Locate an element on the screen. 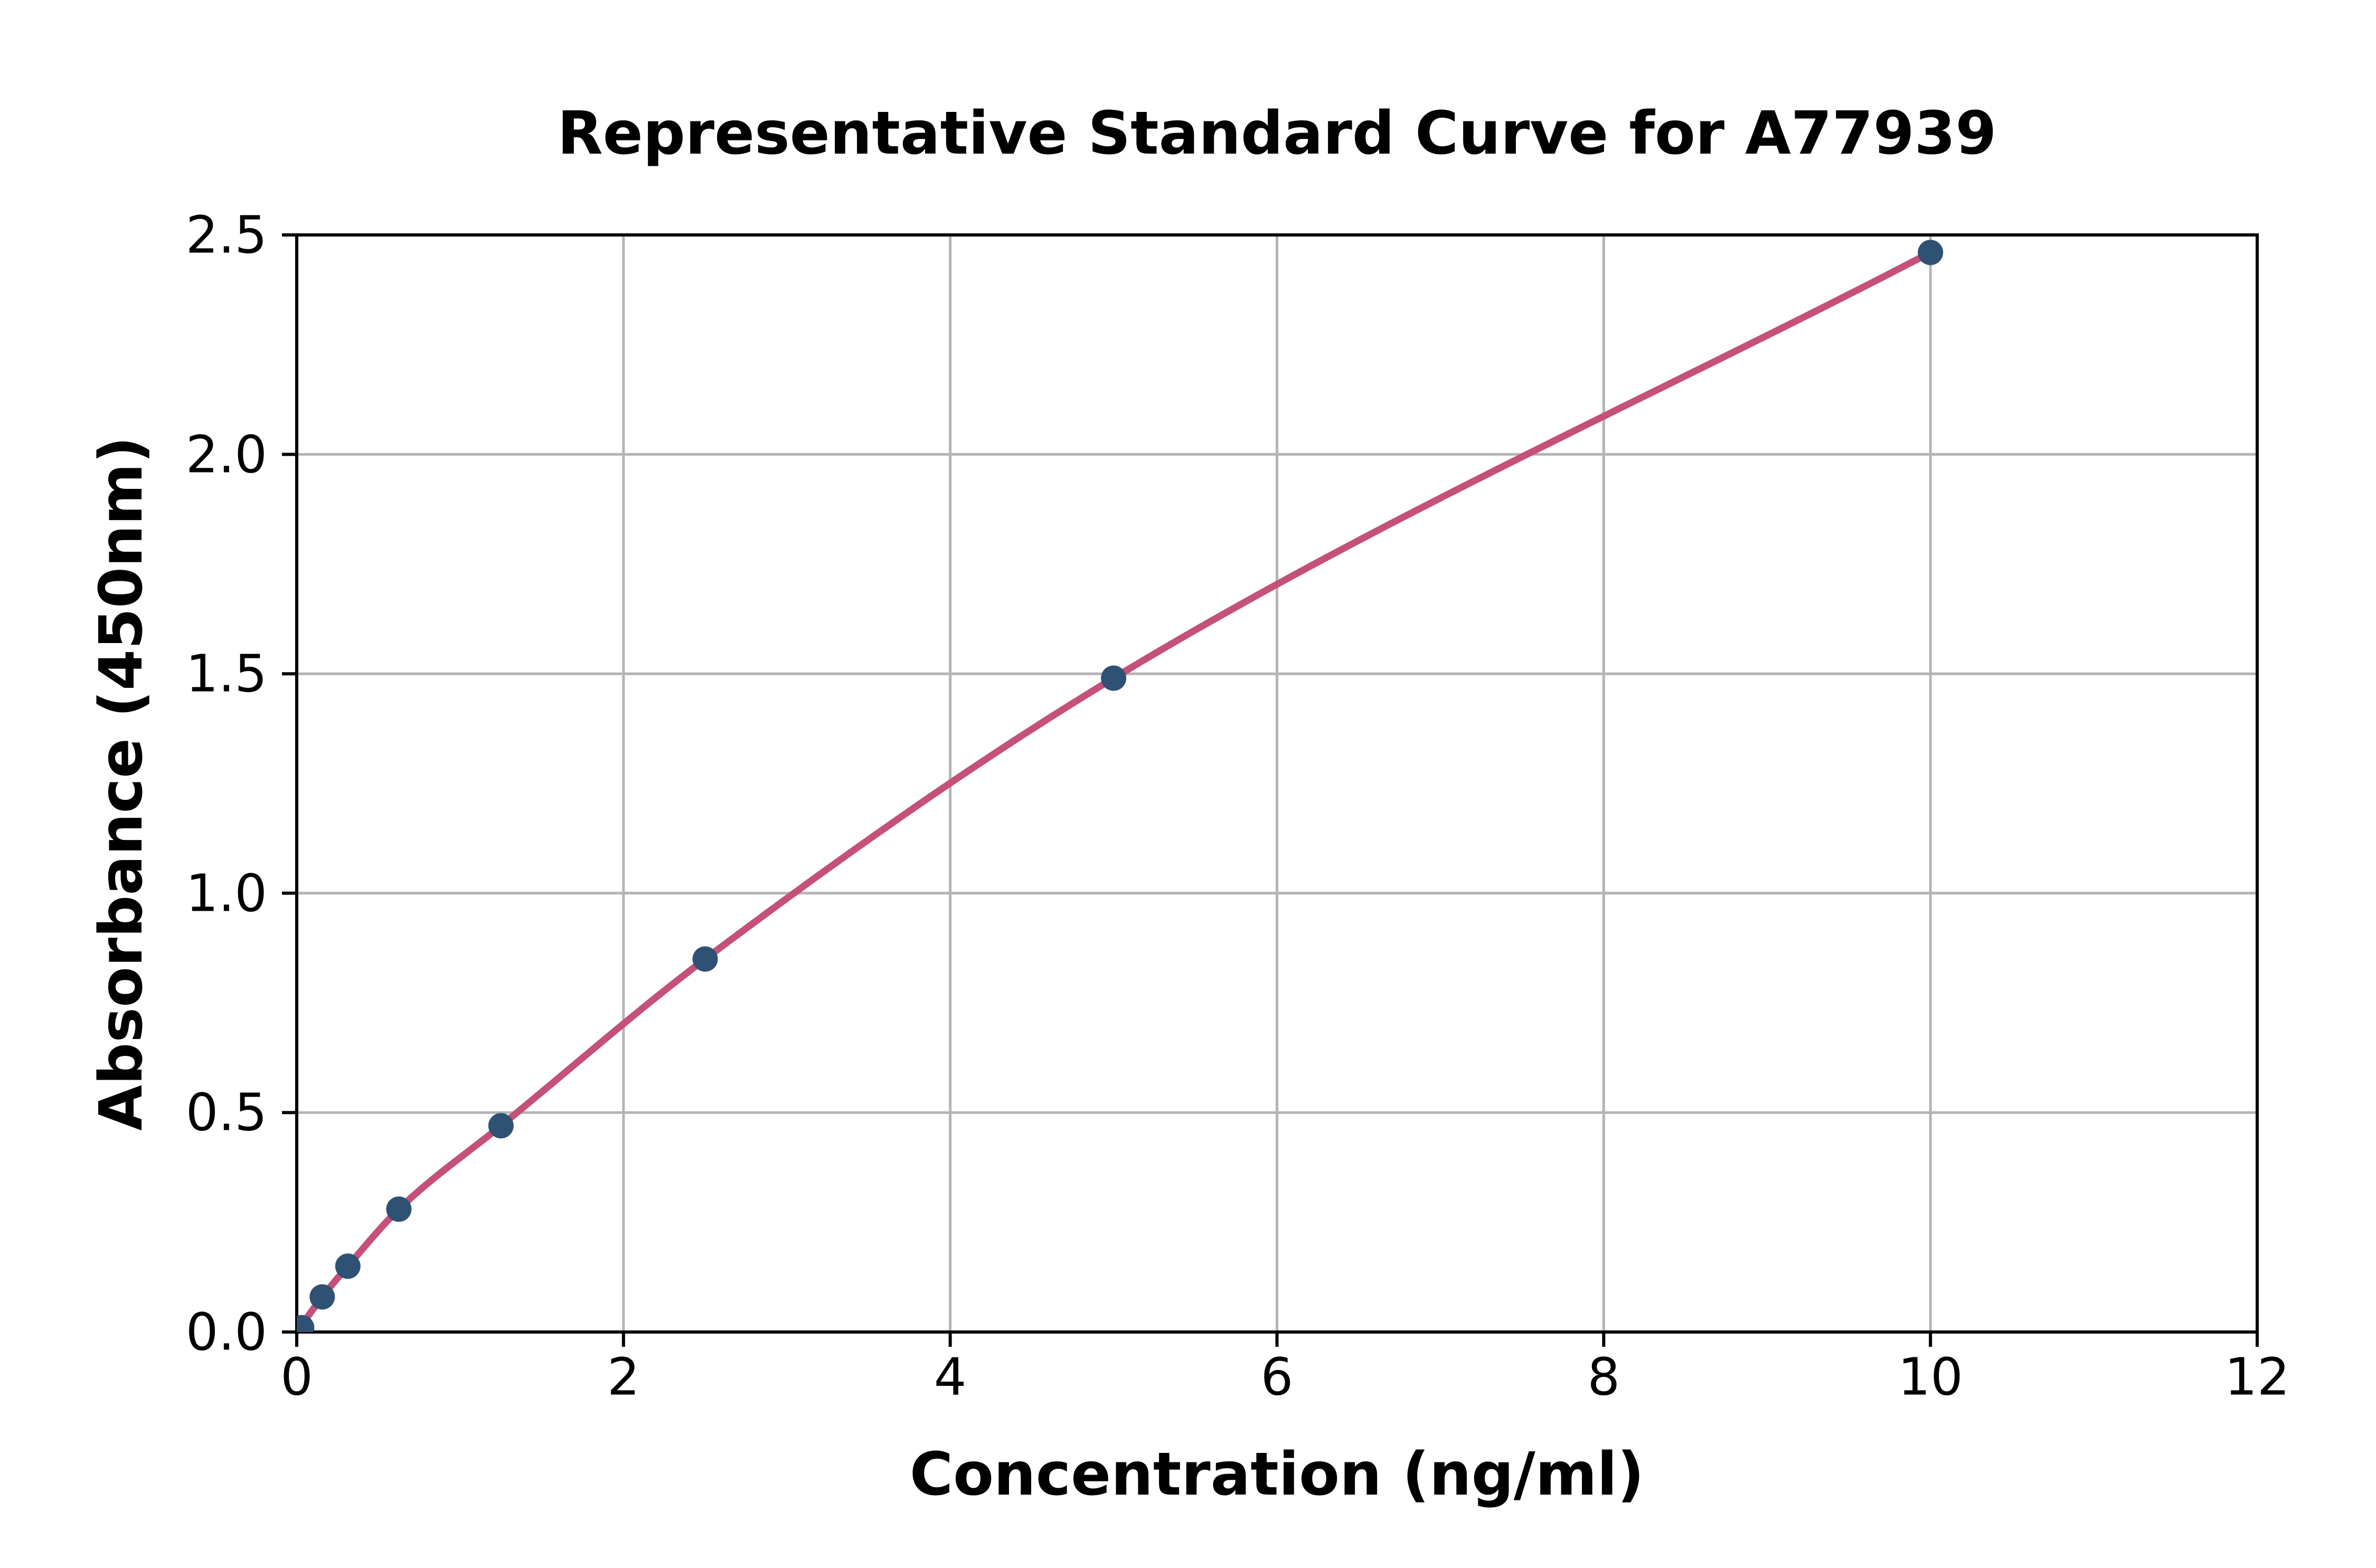  chart-title: Representative Standard Curve for A77939 is located at coordinates (1277, 133).